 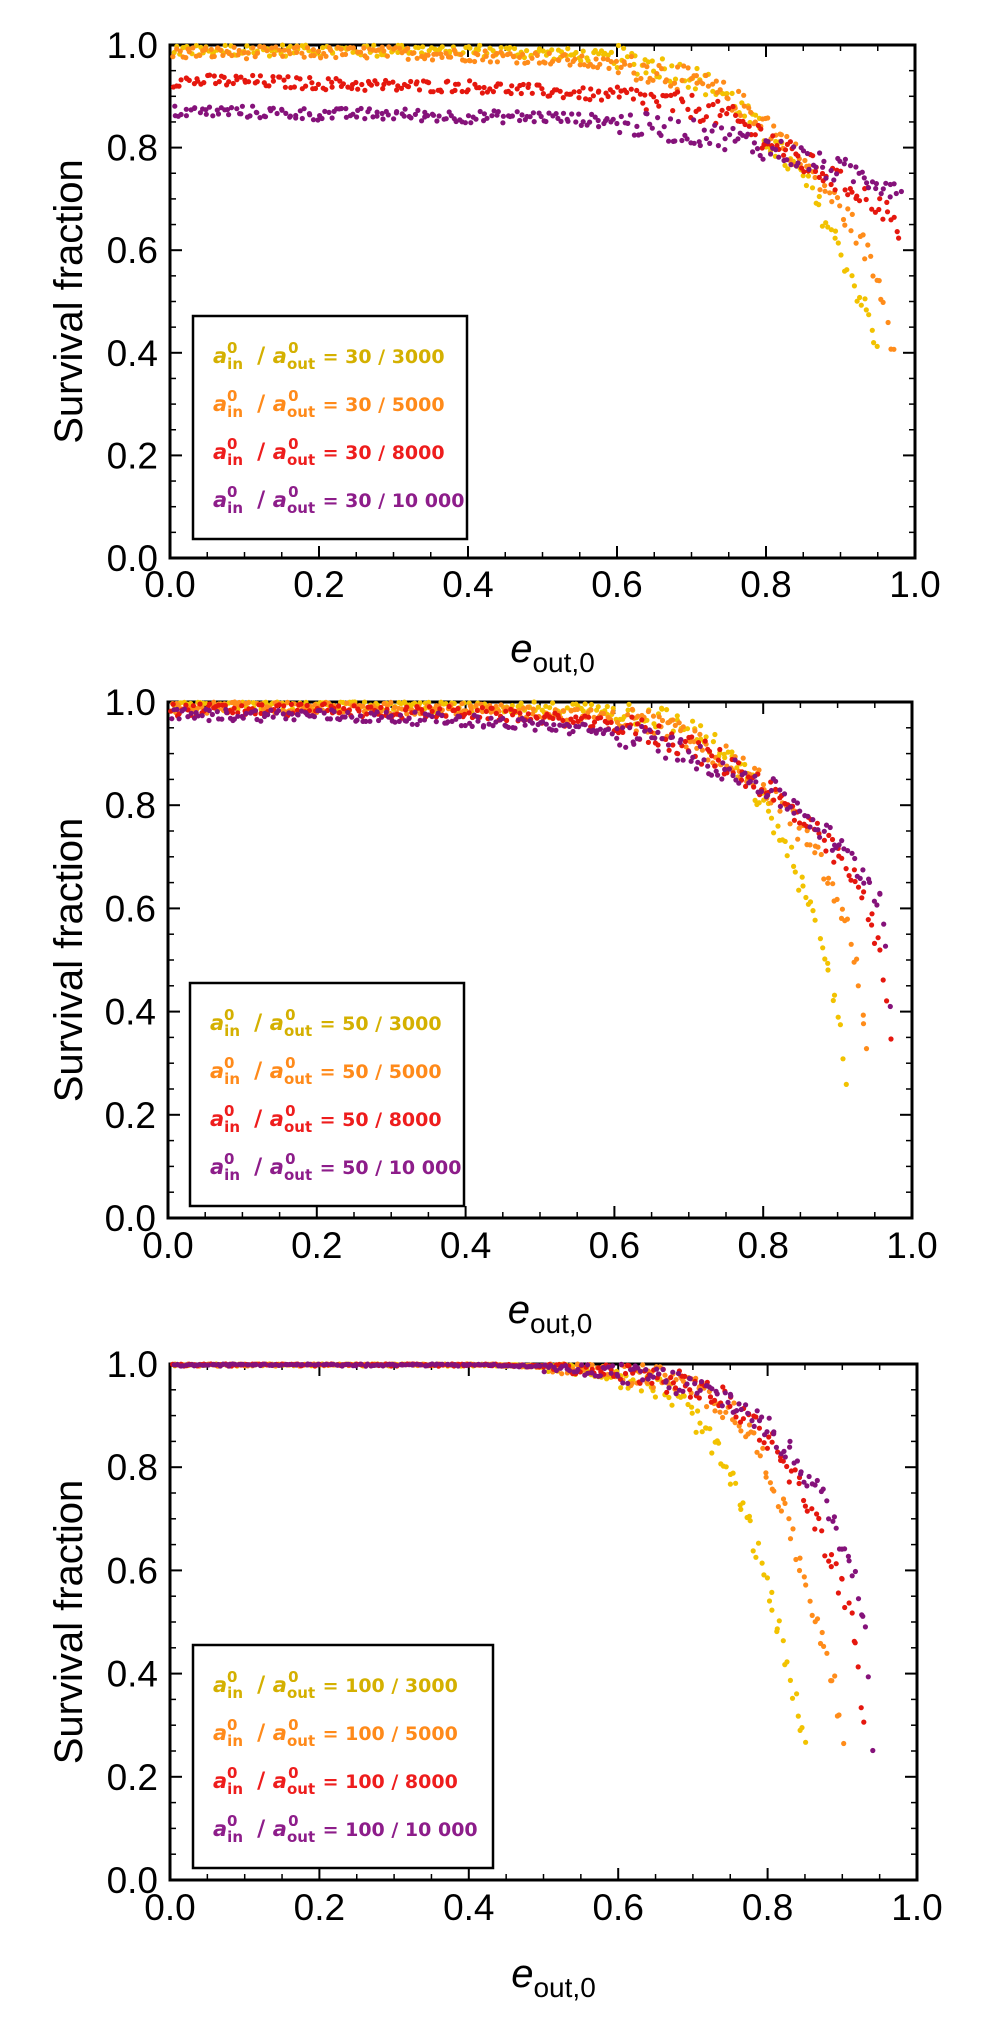 I want to click on y-tick-label: 0.8, so click(x=132, y=1467).